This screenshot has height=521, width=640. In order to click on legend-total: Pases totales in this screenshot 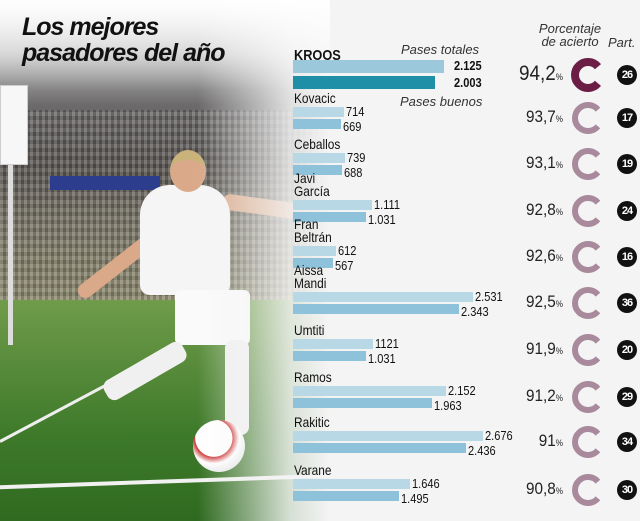, I will do `click(440, 49)`.